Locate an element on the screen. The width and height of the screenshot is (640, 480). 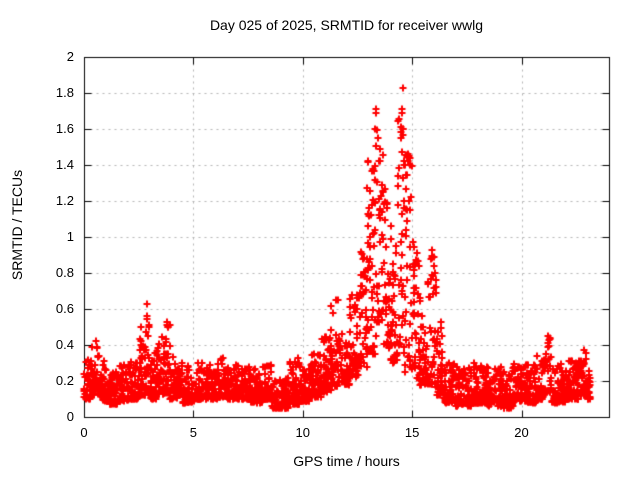
y-tick-label: 1.2 is located at coordinates (64, 200).